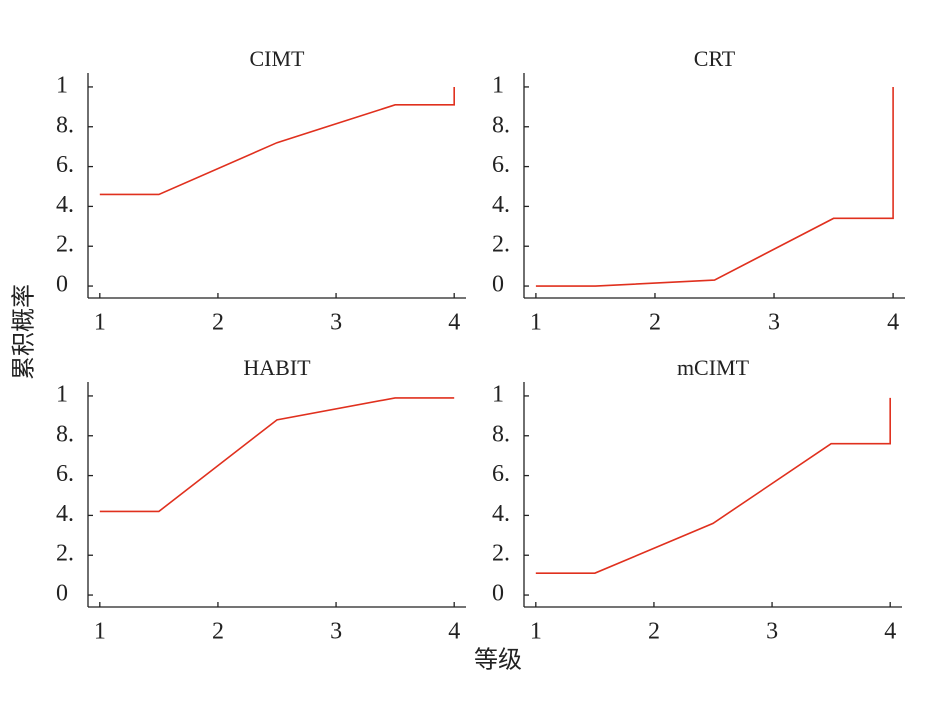  What do you see at coordinates (713, 367) in the screenshot?
I see `chart-title: mCIMT` at bounding box center [713, 367].